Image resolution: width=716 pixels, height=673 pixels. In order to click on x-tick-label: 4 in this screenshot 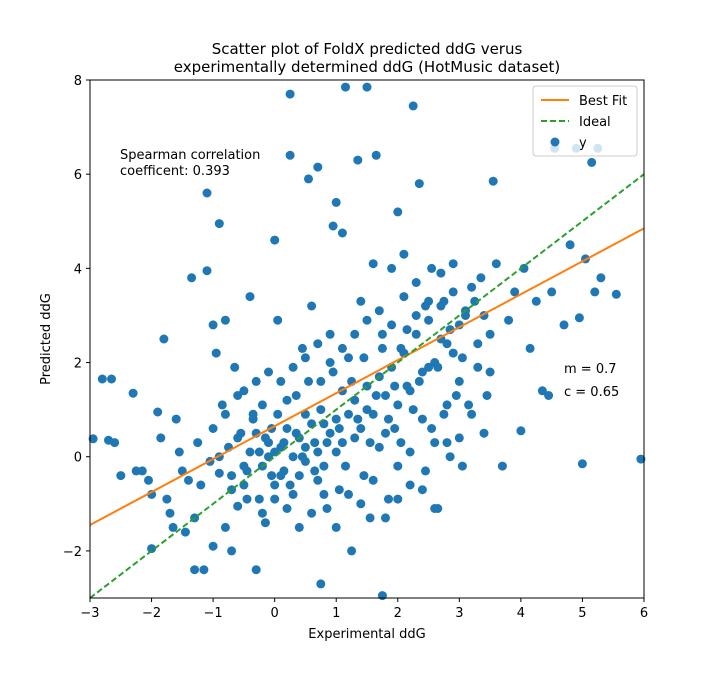, I will do `click(521, 613)`.